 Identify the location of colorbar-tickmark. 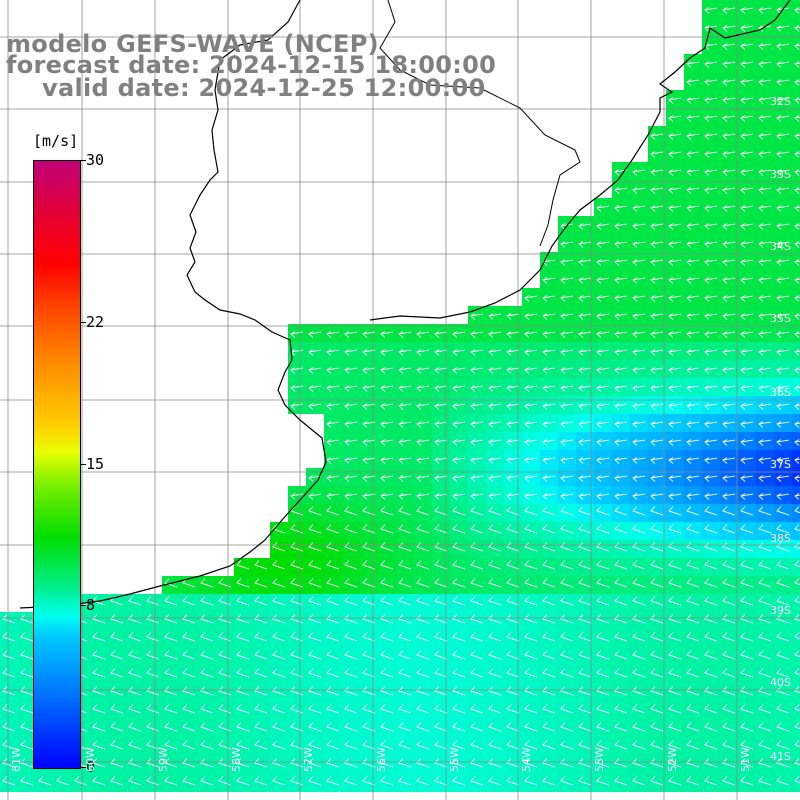
(83, 464).